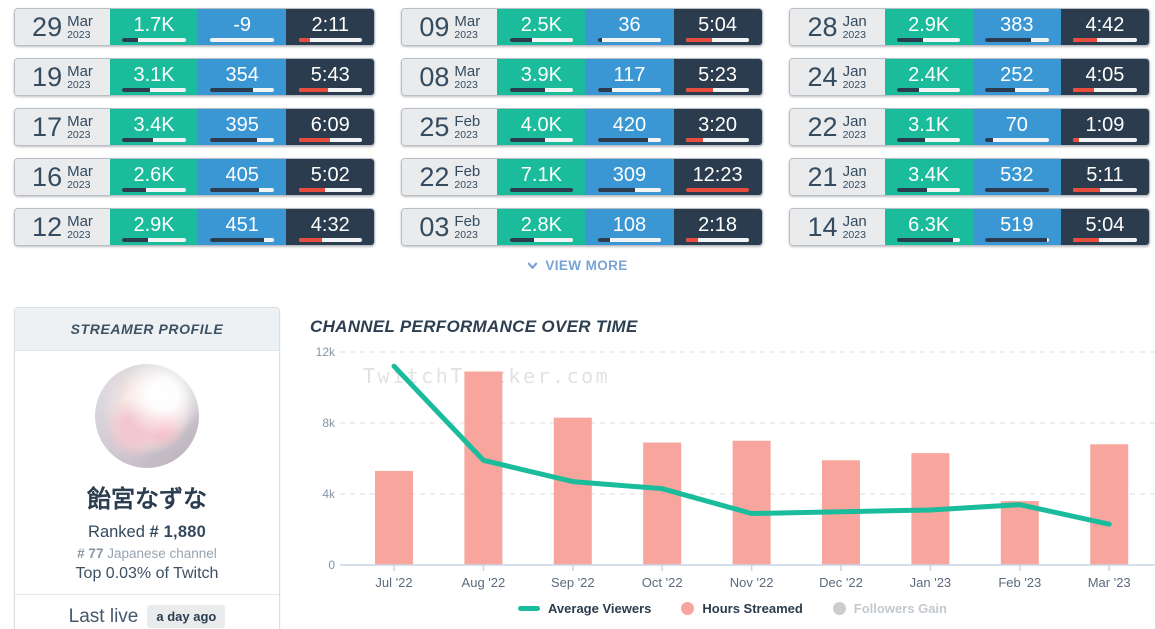  Describe the element at coordinates (629, 177) in the screenshot. I see `followers-gained-value: 309` at that location.